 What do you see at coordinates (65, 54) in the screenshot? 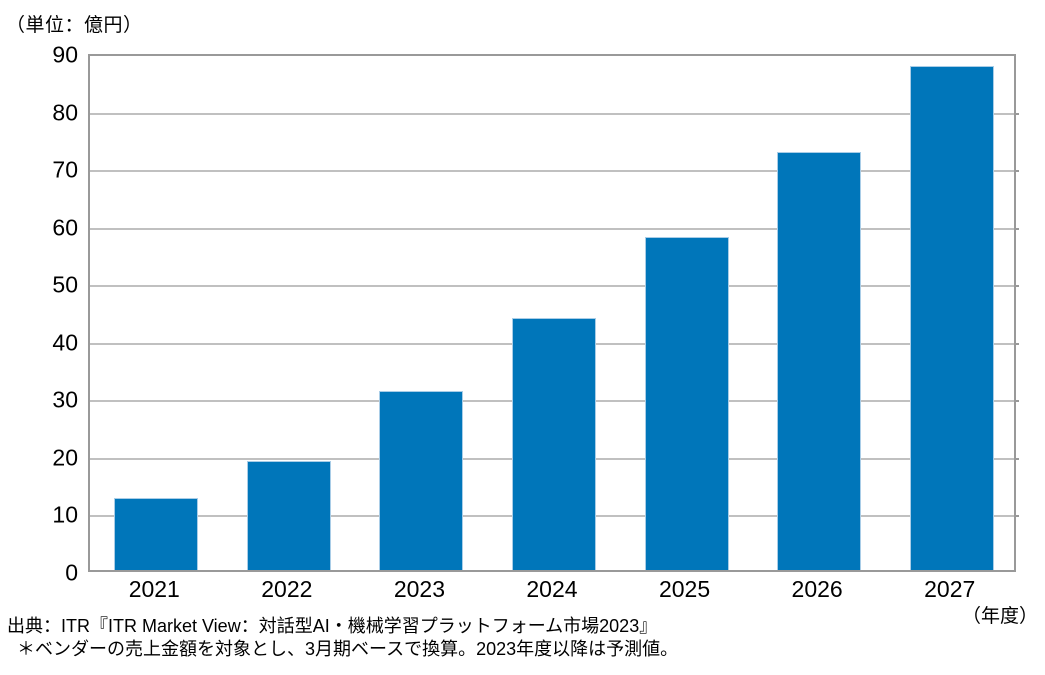
I see `y-tick-label-90: 90` at bounding box center [65, 54].